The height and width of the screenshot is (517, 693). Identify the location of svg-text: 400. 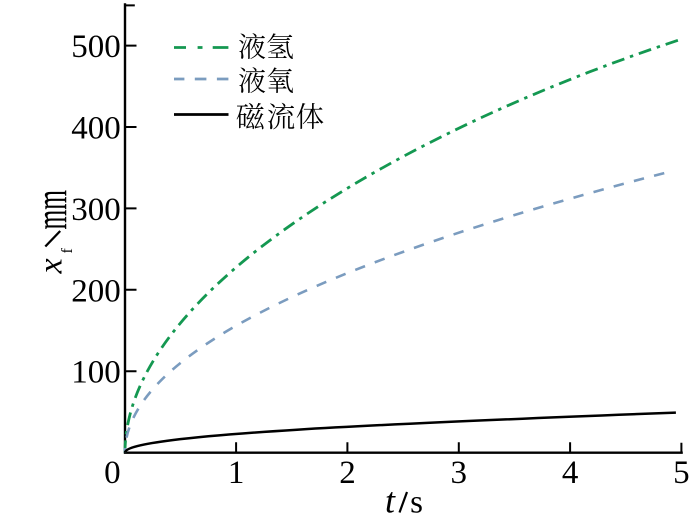
(96, 129).